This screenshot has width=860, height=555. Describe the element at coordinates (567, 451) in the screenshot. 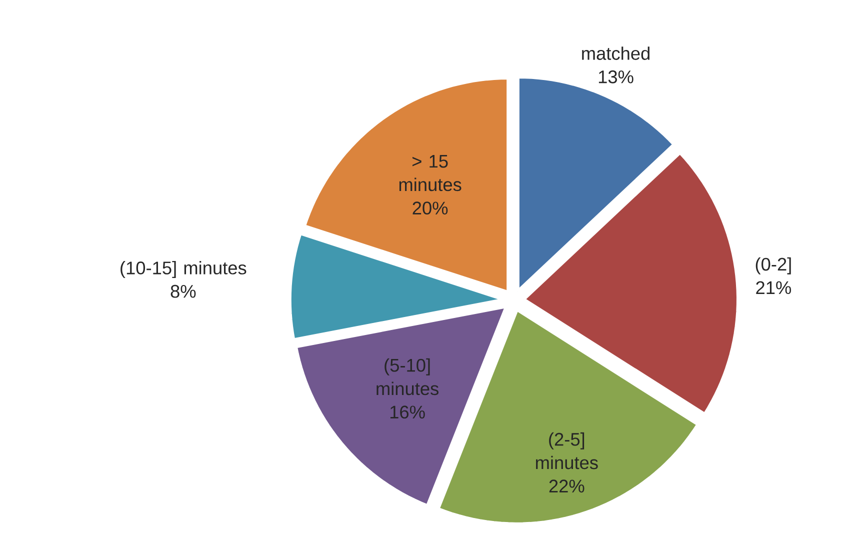

I see `slice-label: (2-5] minutes` at that location.